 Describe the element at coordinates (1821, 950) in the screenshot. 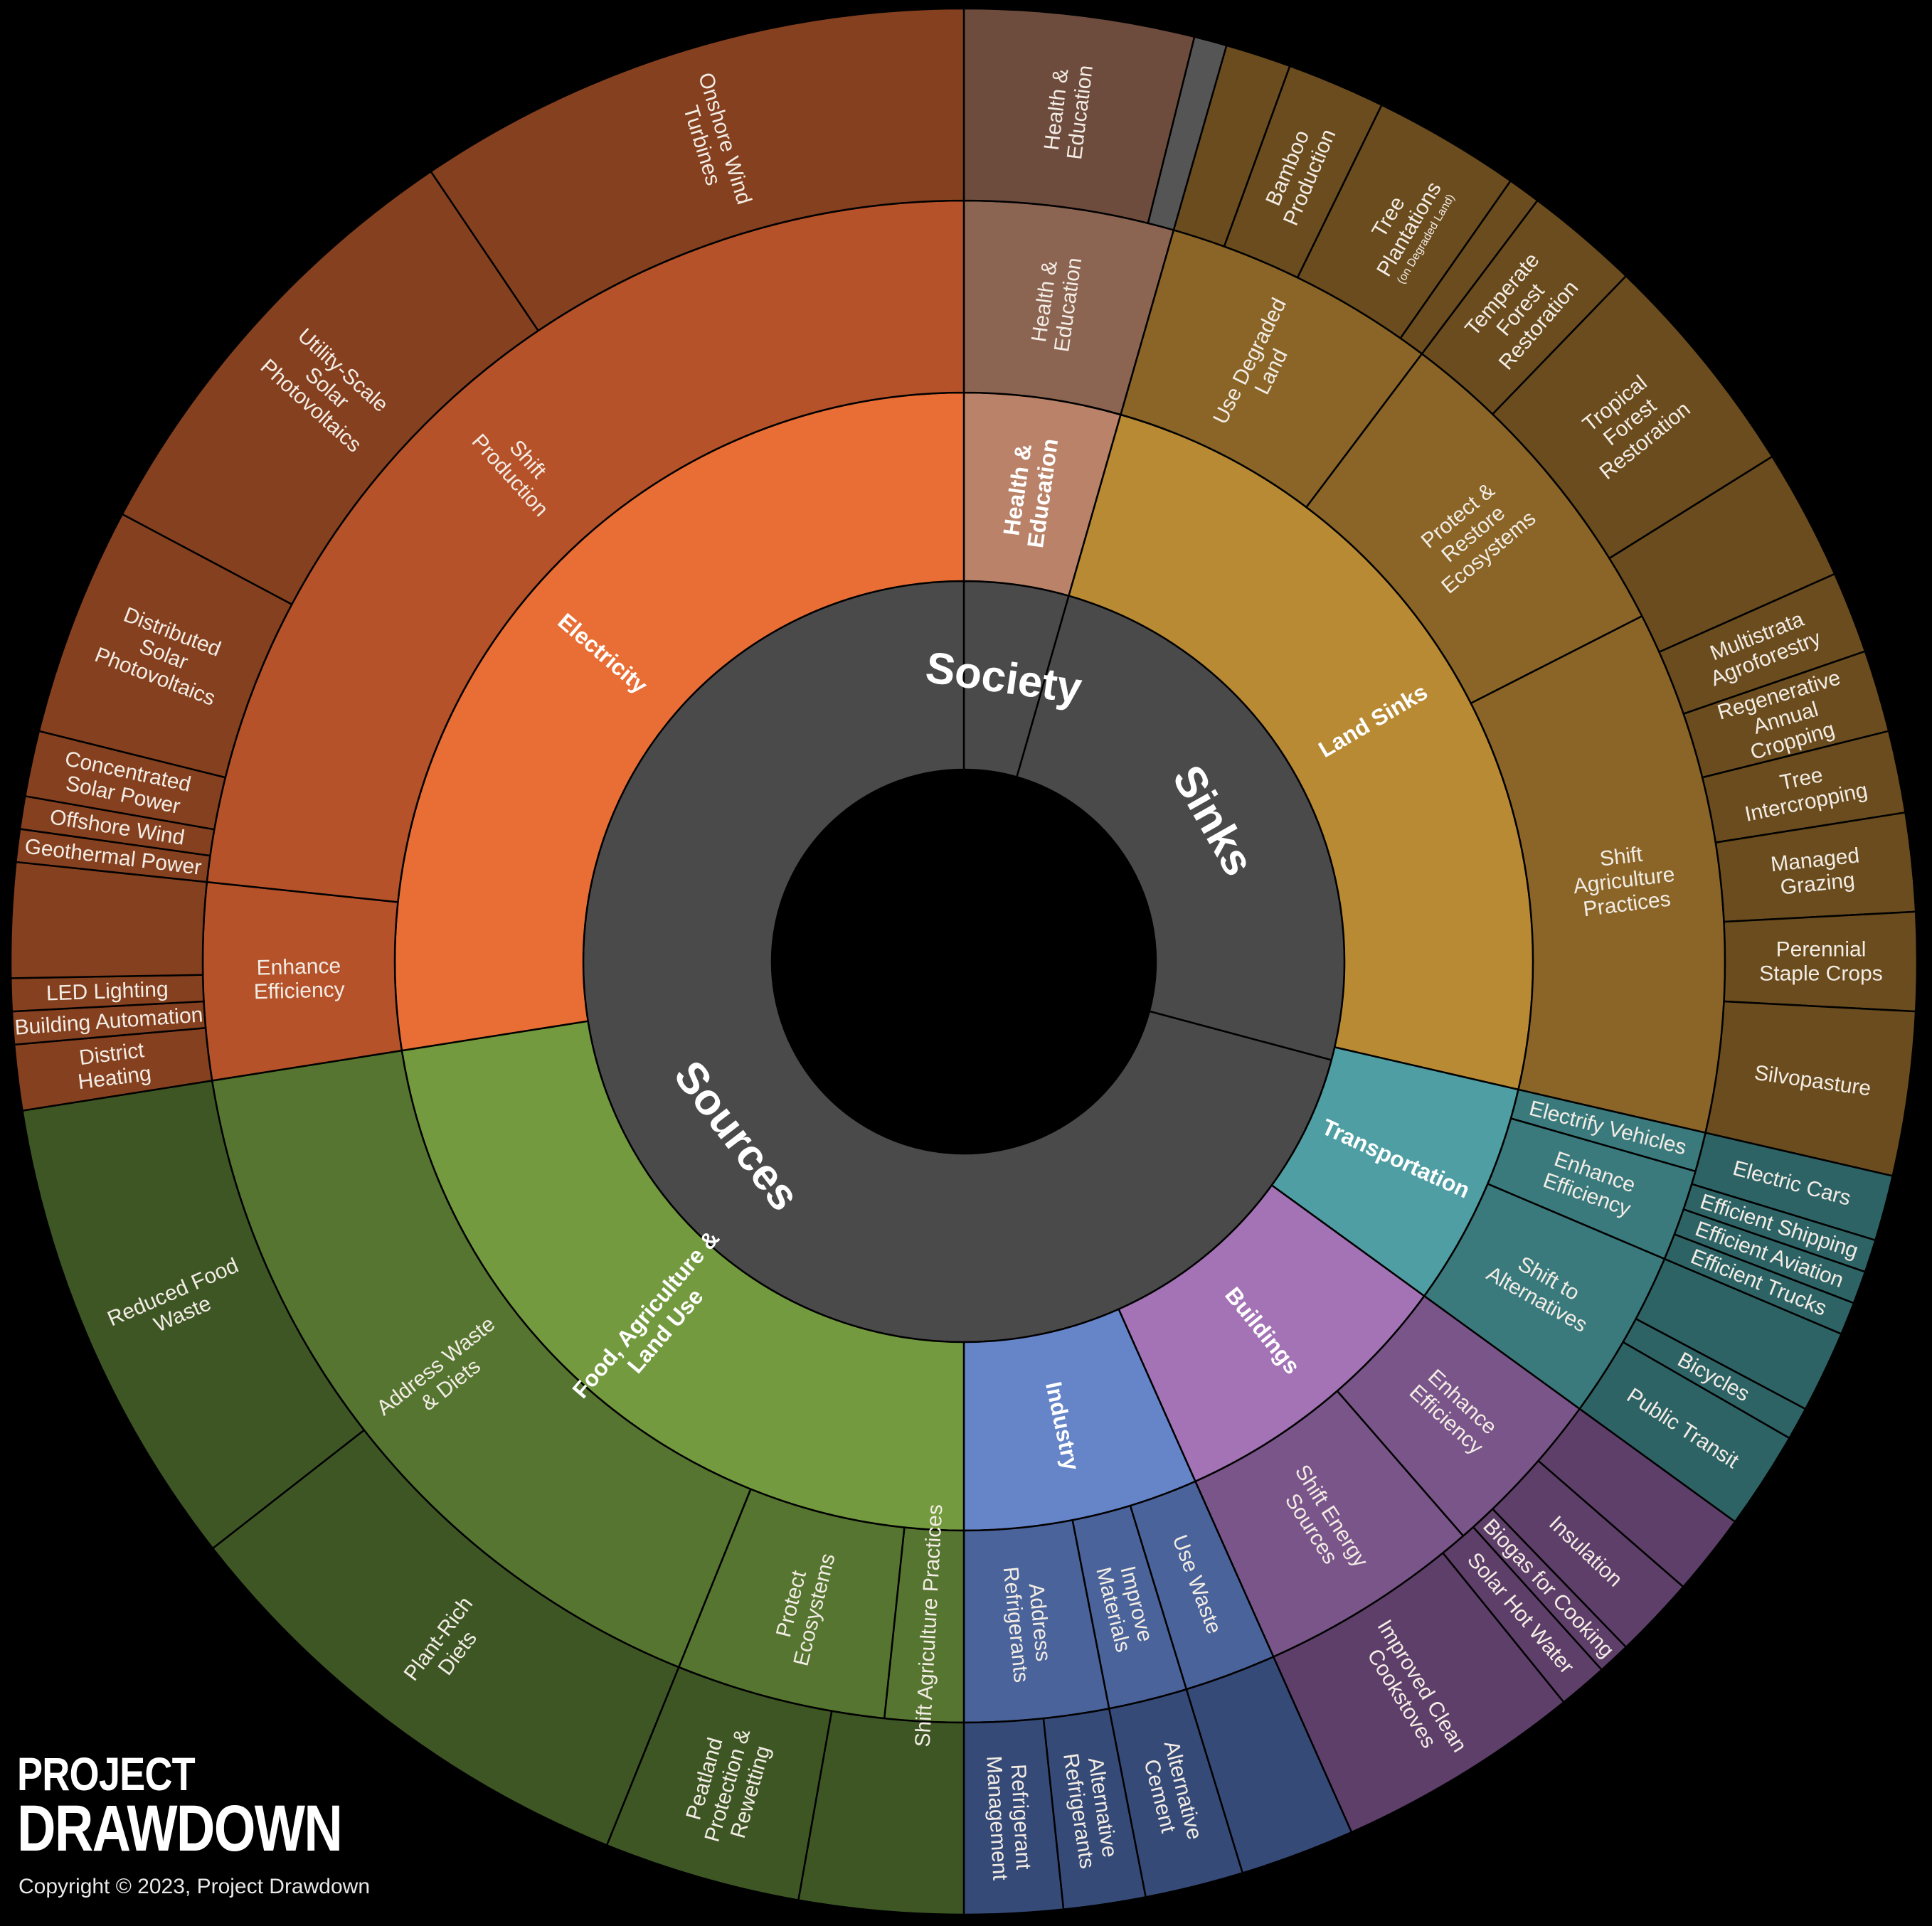

I see `label-level3-perennial-staple-crops-line0: Perennial` at that location.